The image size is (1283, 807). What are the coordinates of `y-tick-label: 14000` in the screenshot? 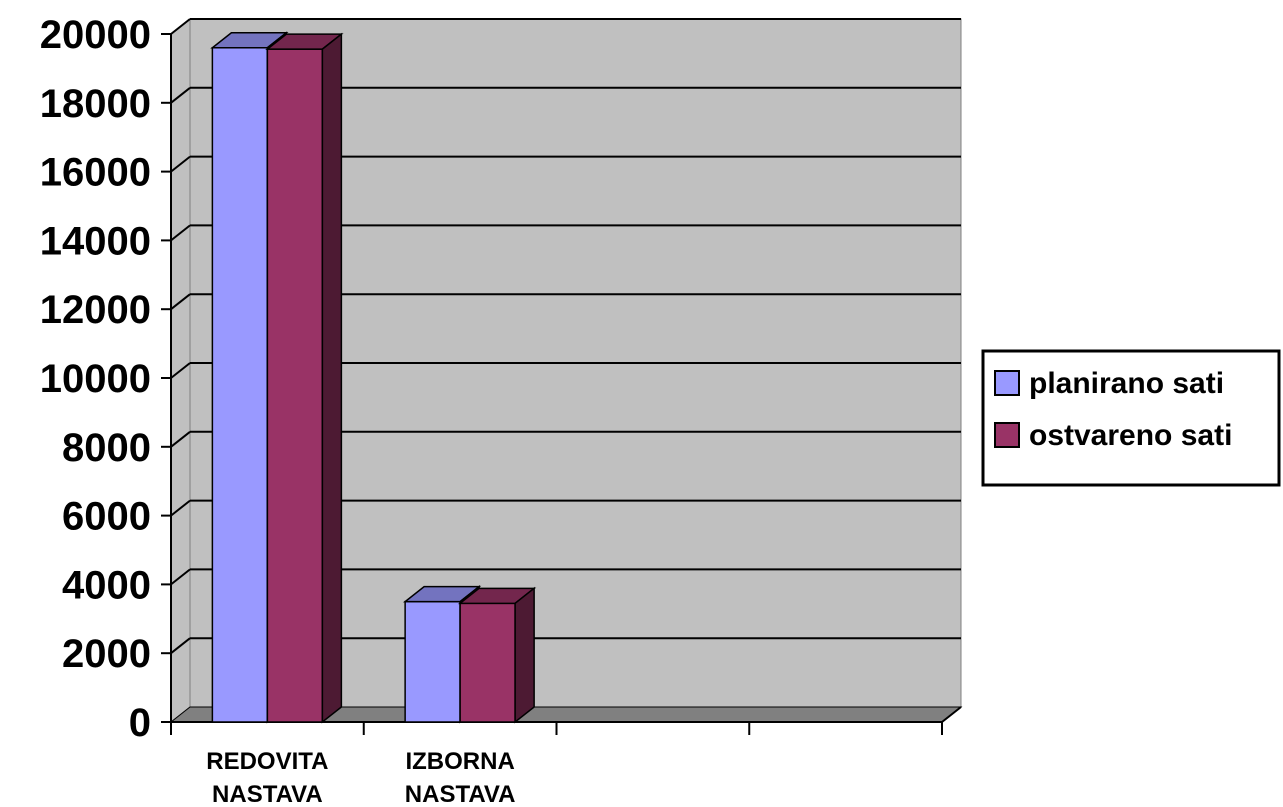 It's located at (95, 241).